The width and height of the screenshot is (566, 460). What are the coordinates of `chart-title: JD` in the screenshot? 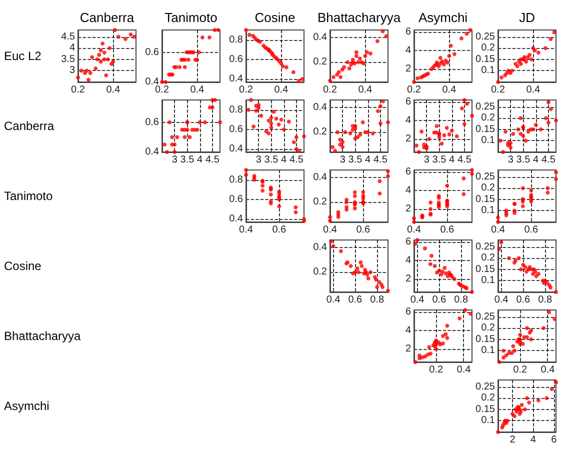 It's located at (527, 17).